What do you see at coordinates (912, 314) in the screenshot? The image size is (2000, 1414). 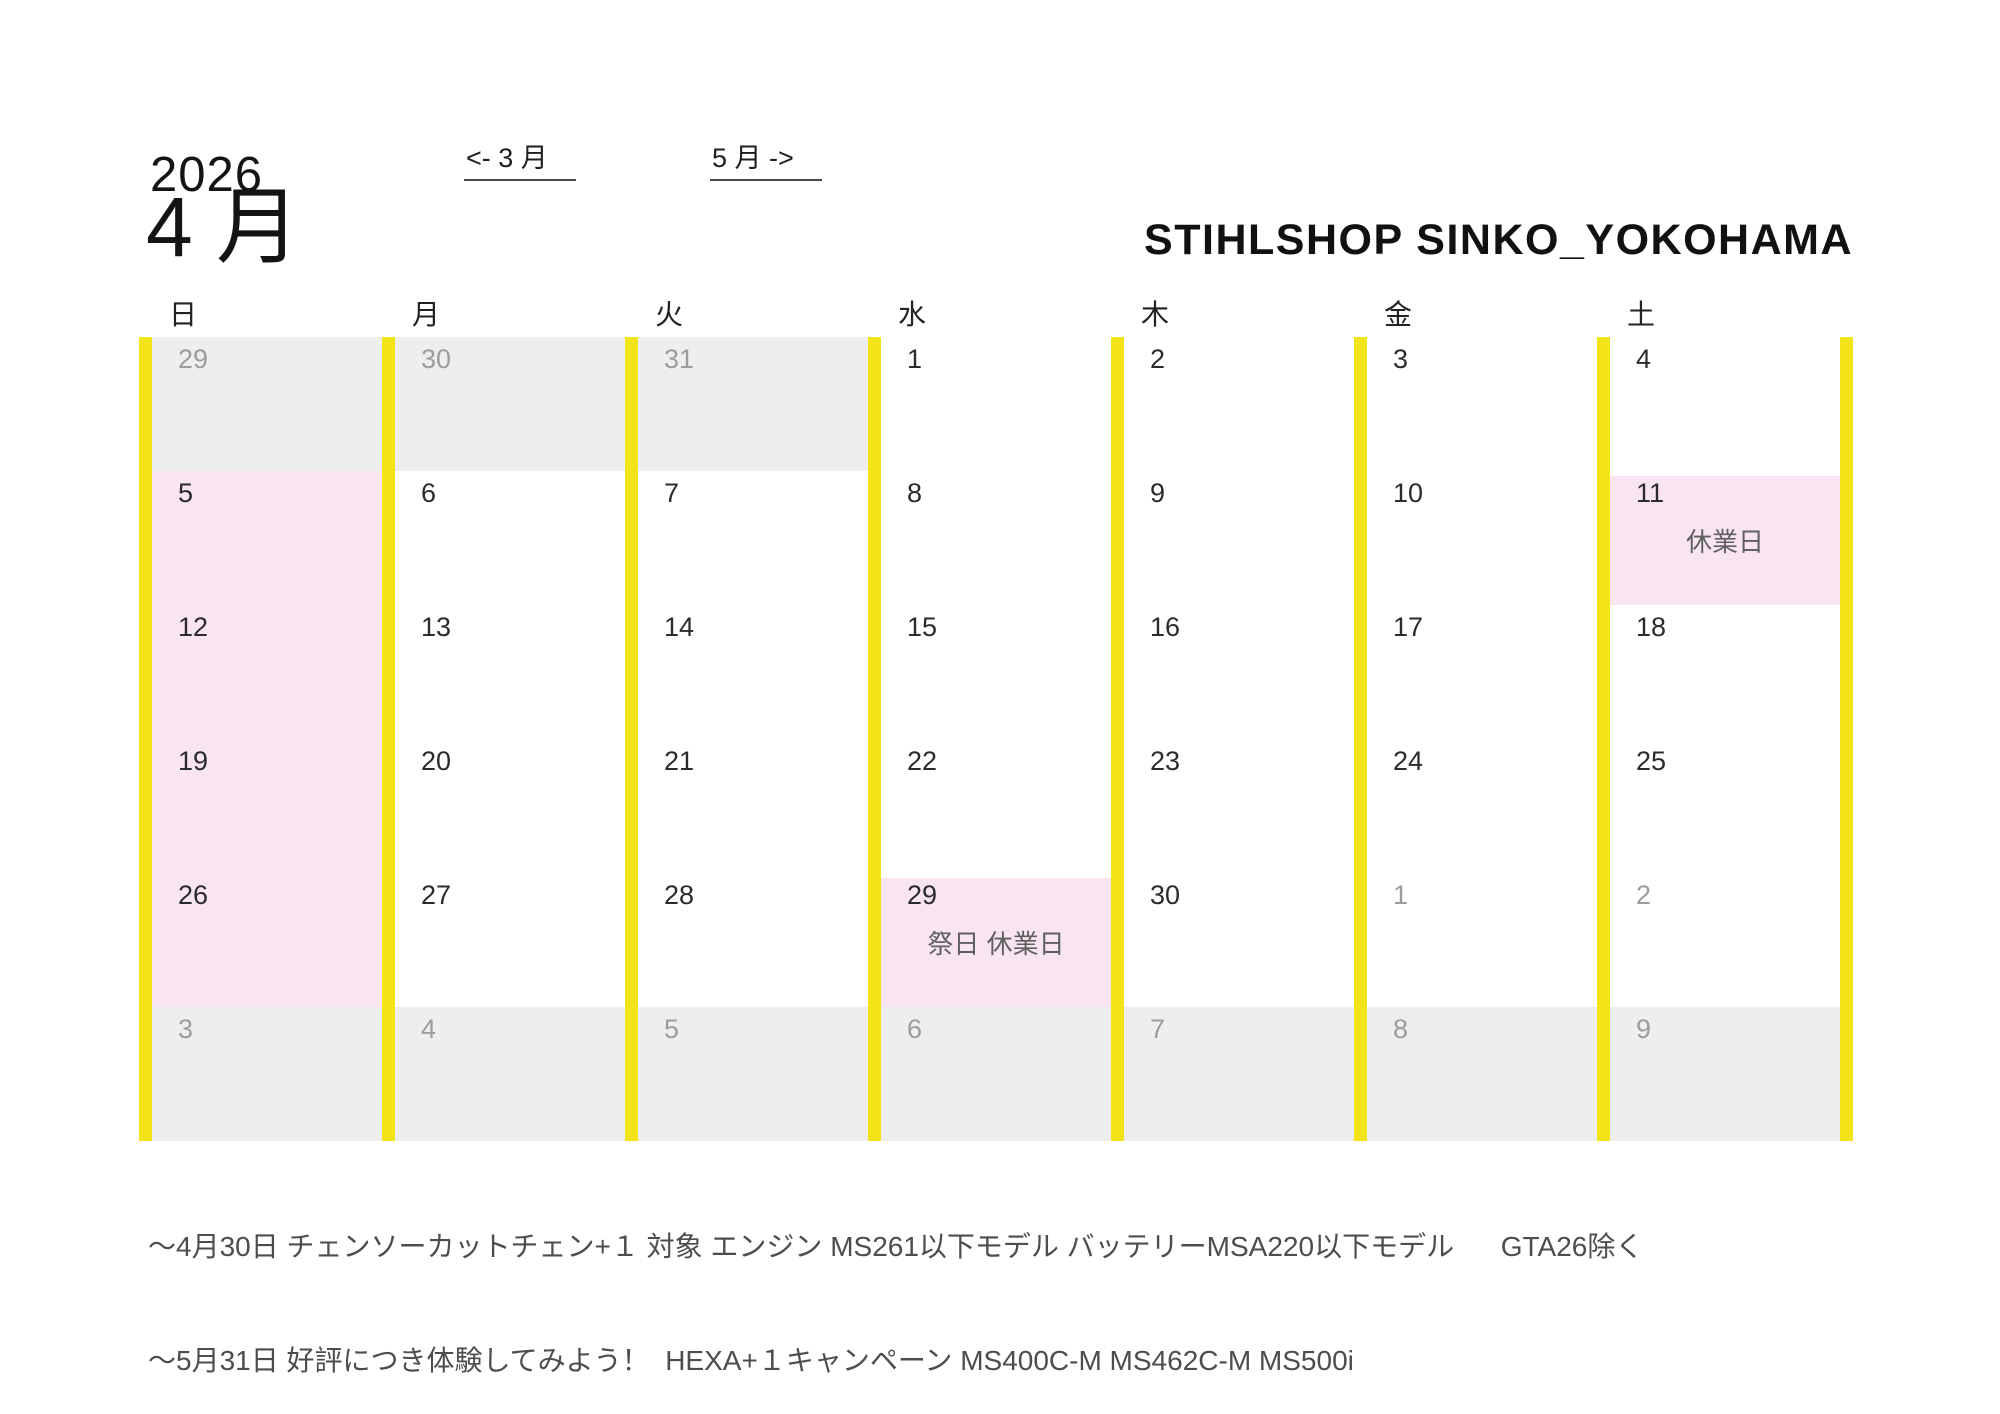 I see `weekday-label-wed: 水` at bounding box center [912, 314].